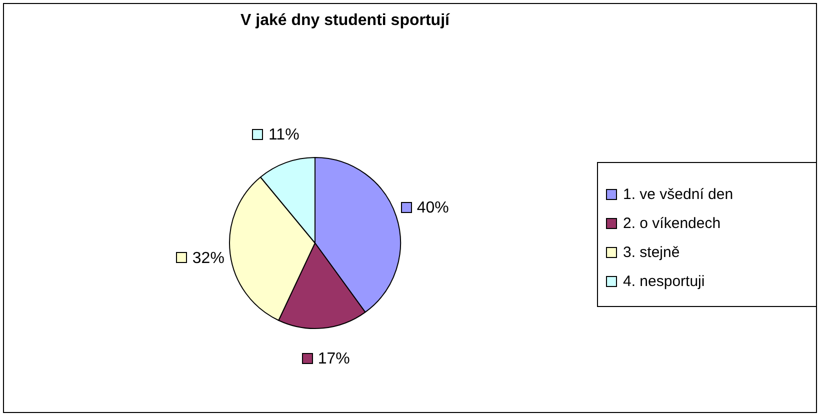 This screenshot has height=415, width=819. I want to click on chart-title: V jaké dny studenti sportují, so click(345, 21).